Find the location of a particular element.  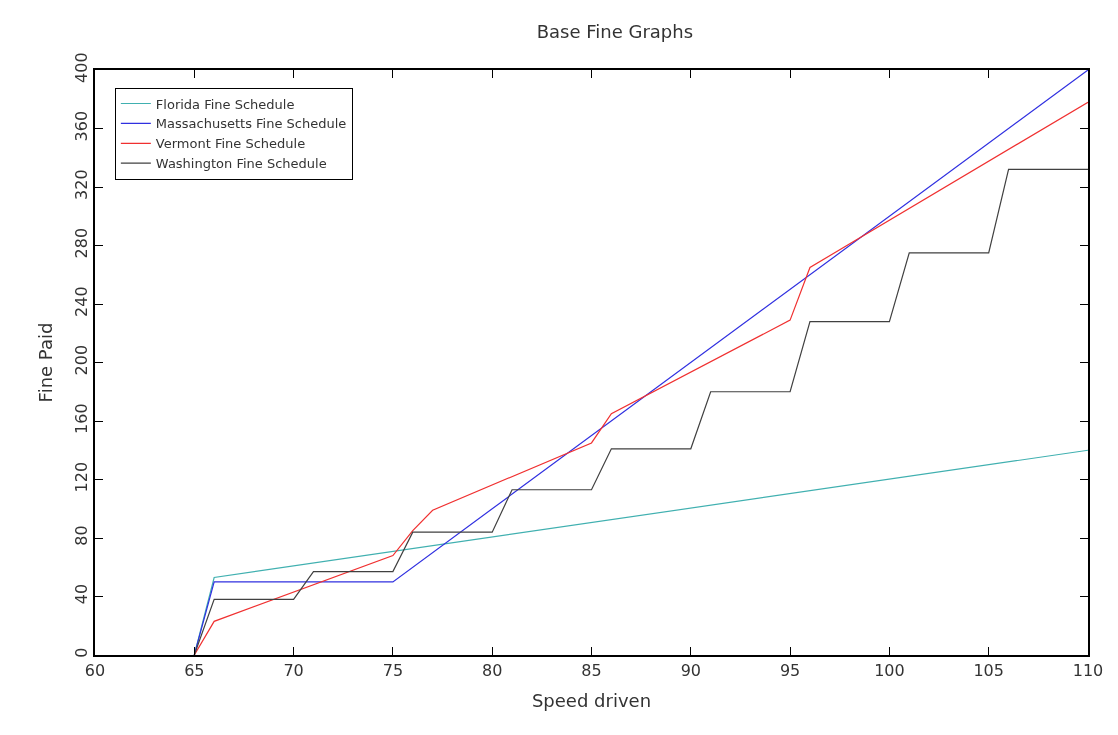

chart-title: Base Fine Graphs is located at coordinates (615, 32).